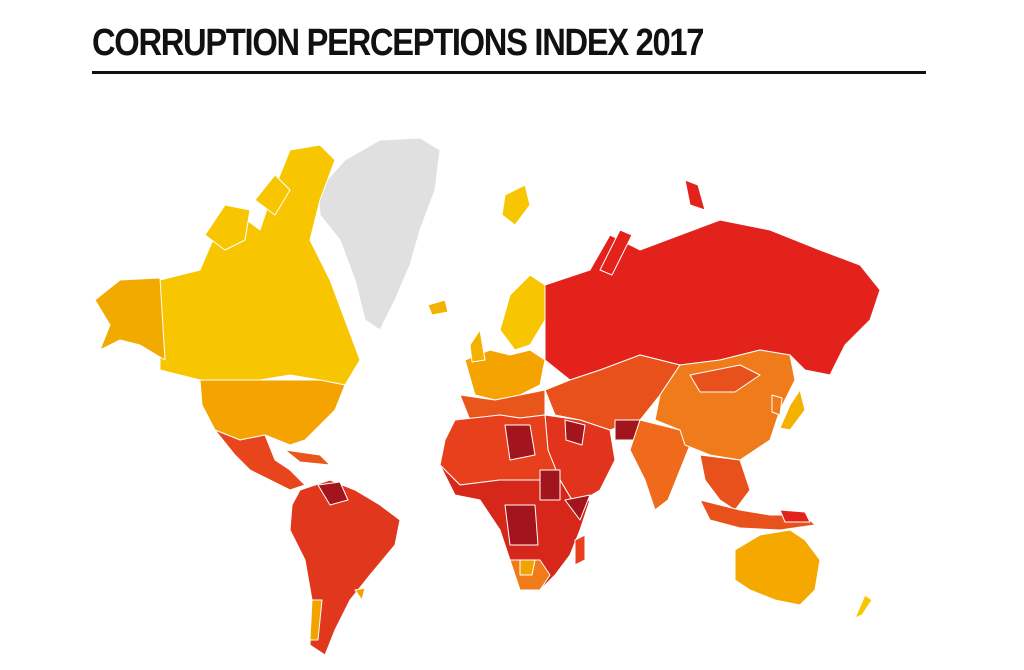  Describe the element at coordinates (307, 457) in the screenshot. I see `caribbean` at that location.